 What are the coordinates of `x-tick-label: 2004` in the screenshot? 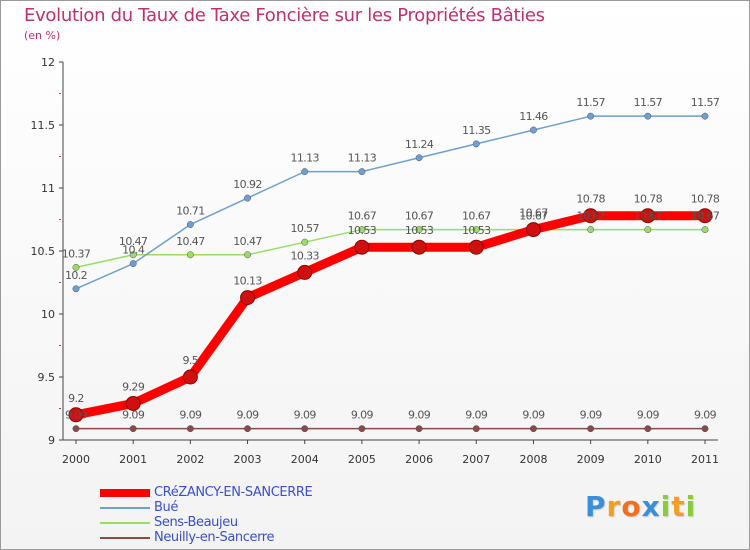 It's located at (305, 459).